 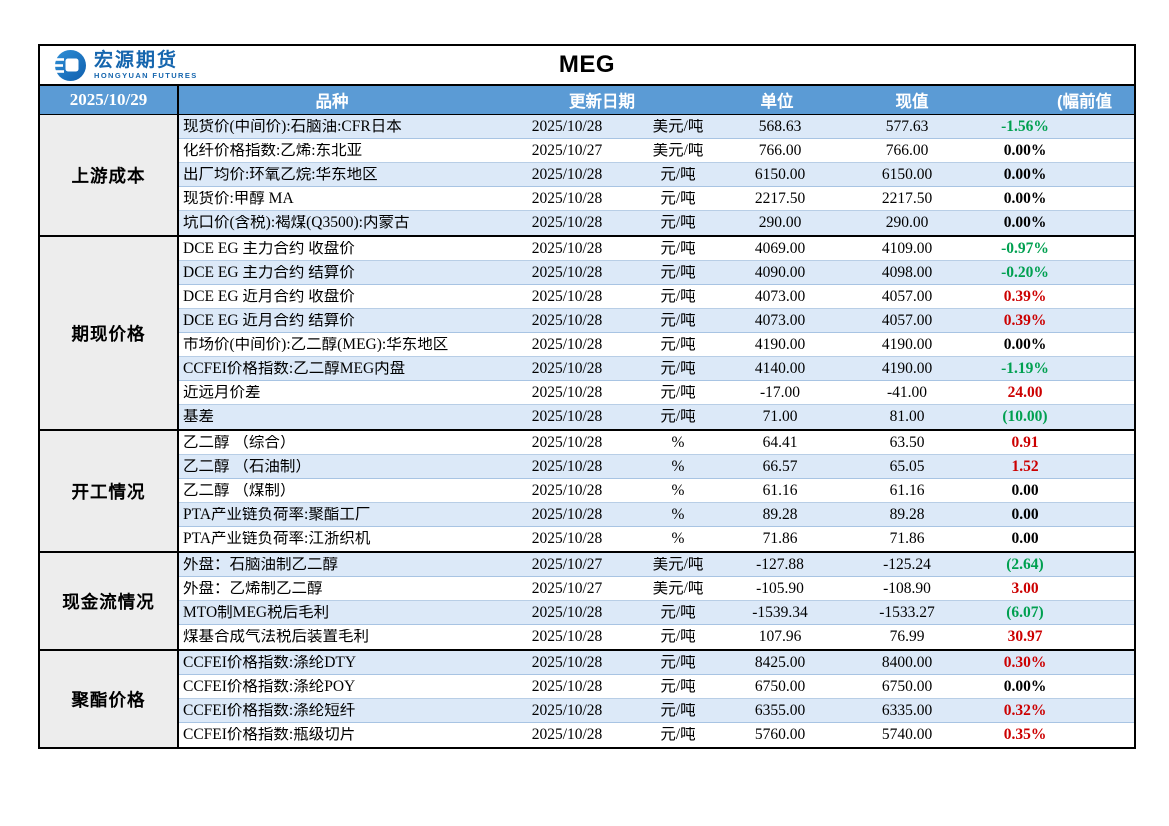 What do you see at coordinates (602, 102) in the screenshot?
I see `col-header-update: 更新日期` at bounding box center [602, 102].